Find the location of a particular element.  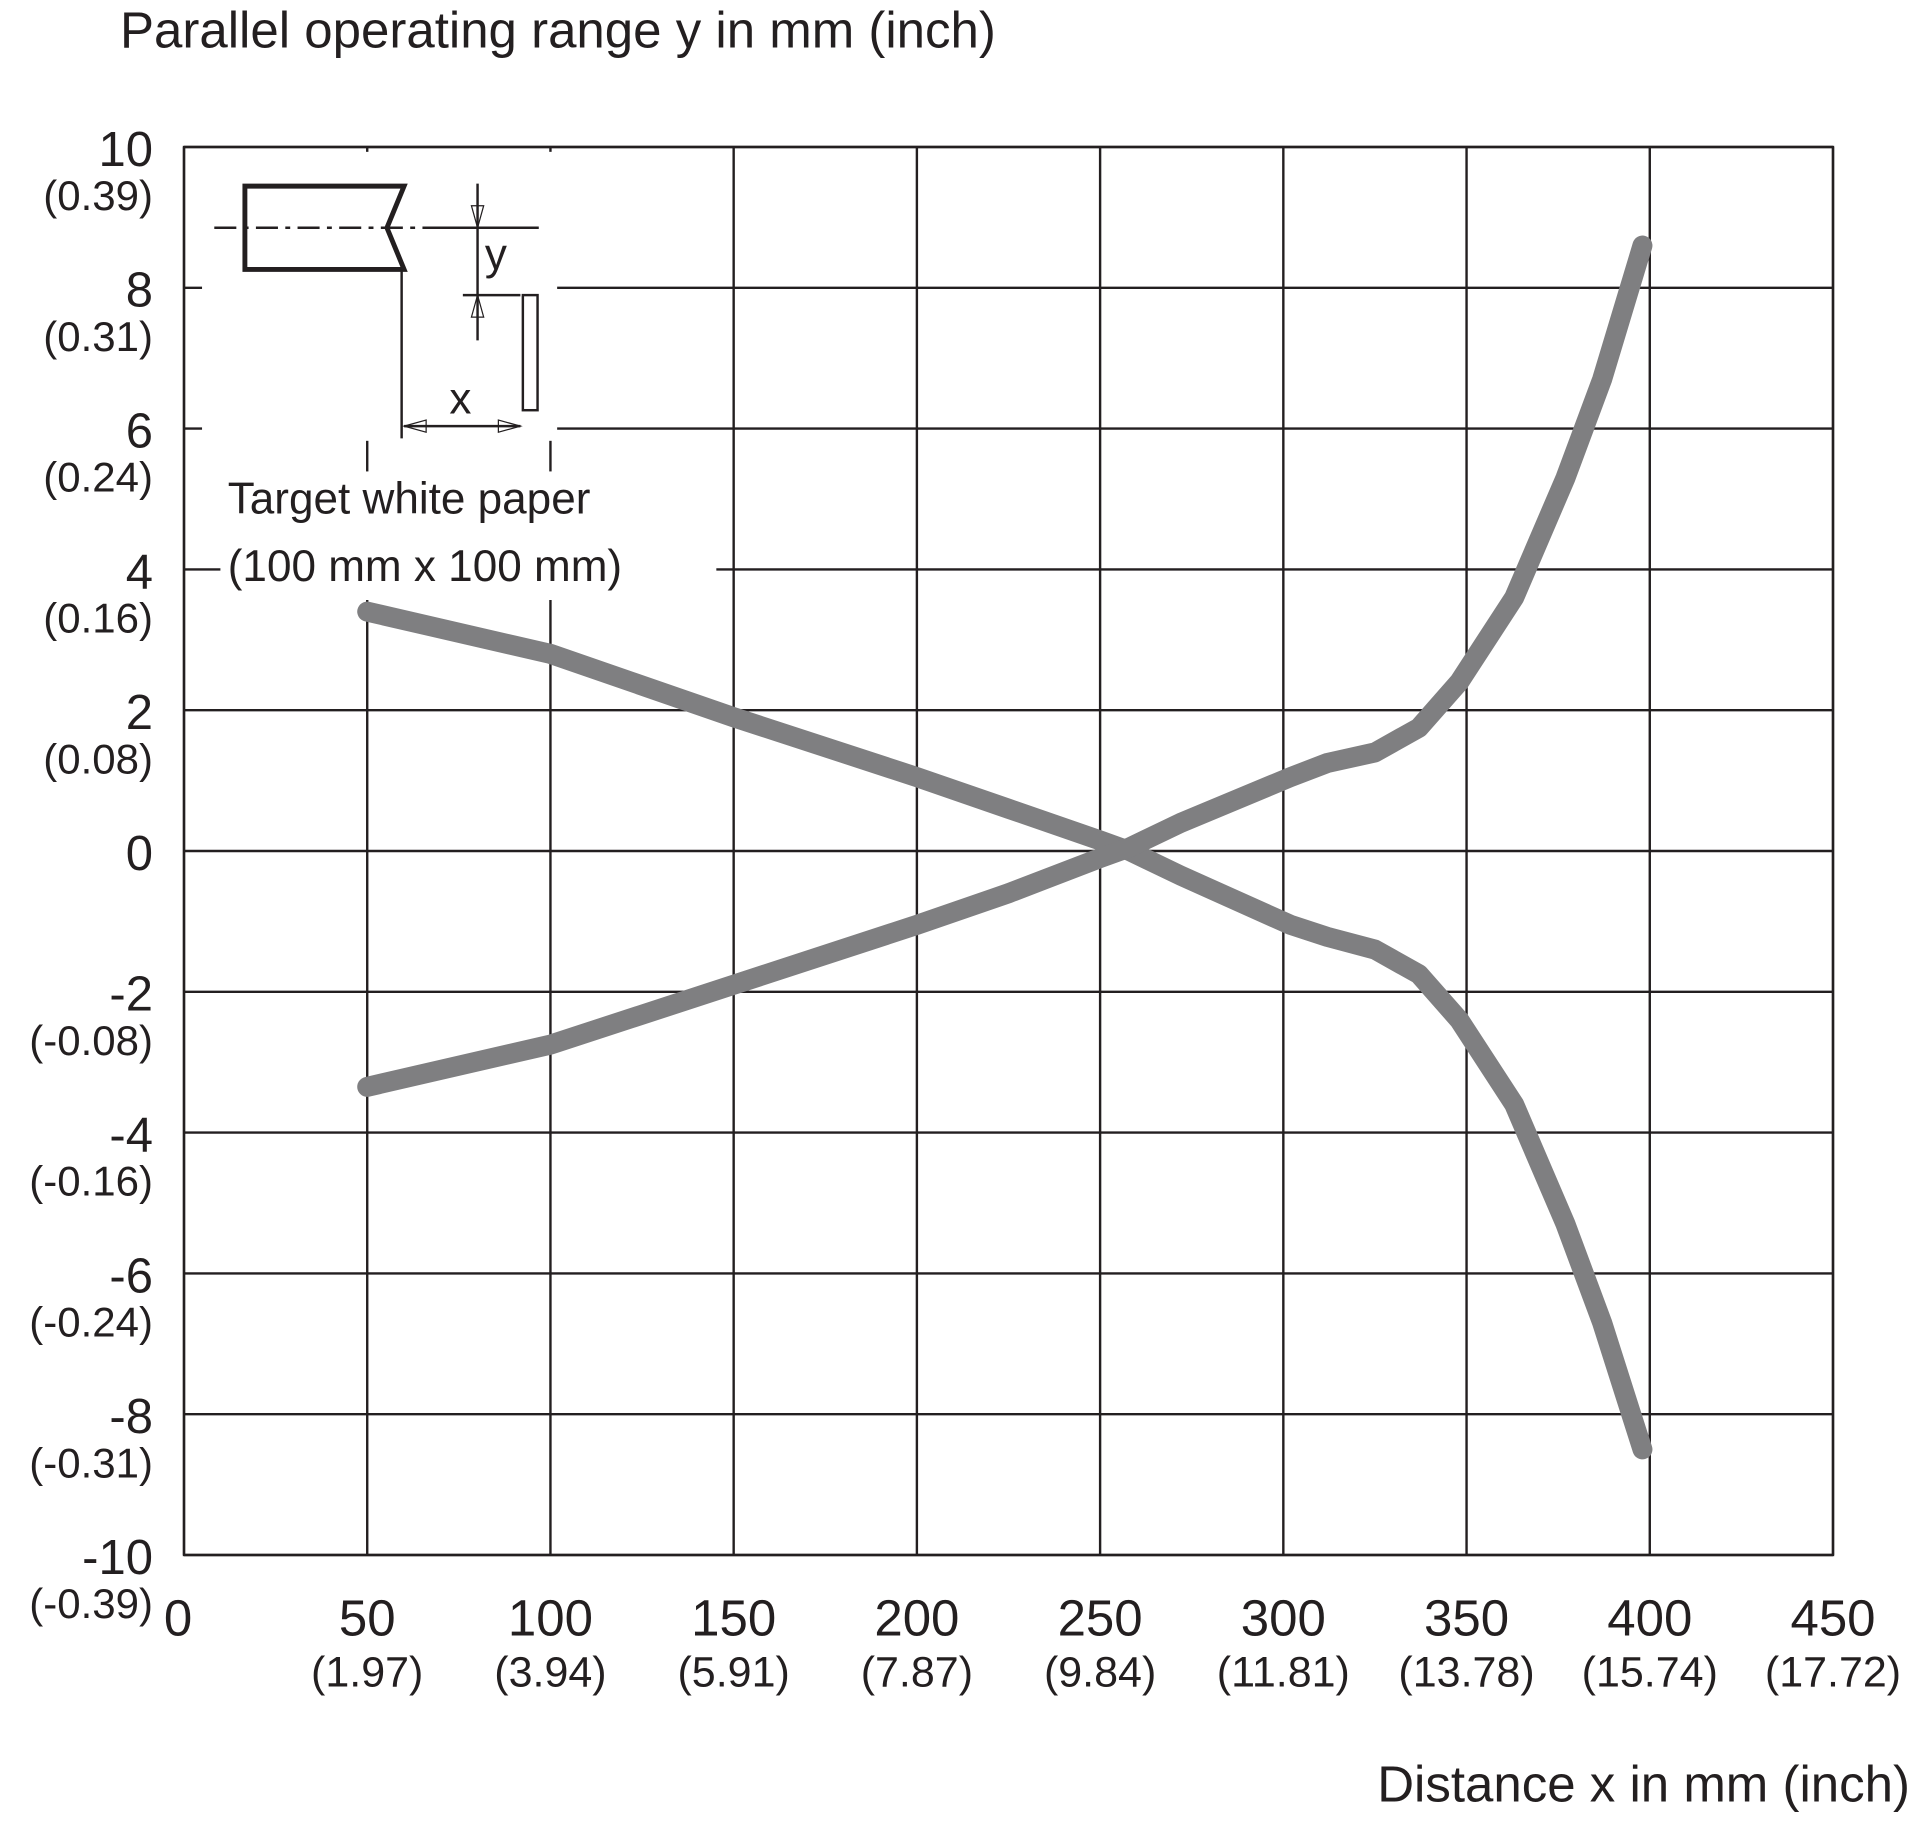

y-tick-label: -4 is located at coordinates (131, 1136).